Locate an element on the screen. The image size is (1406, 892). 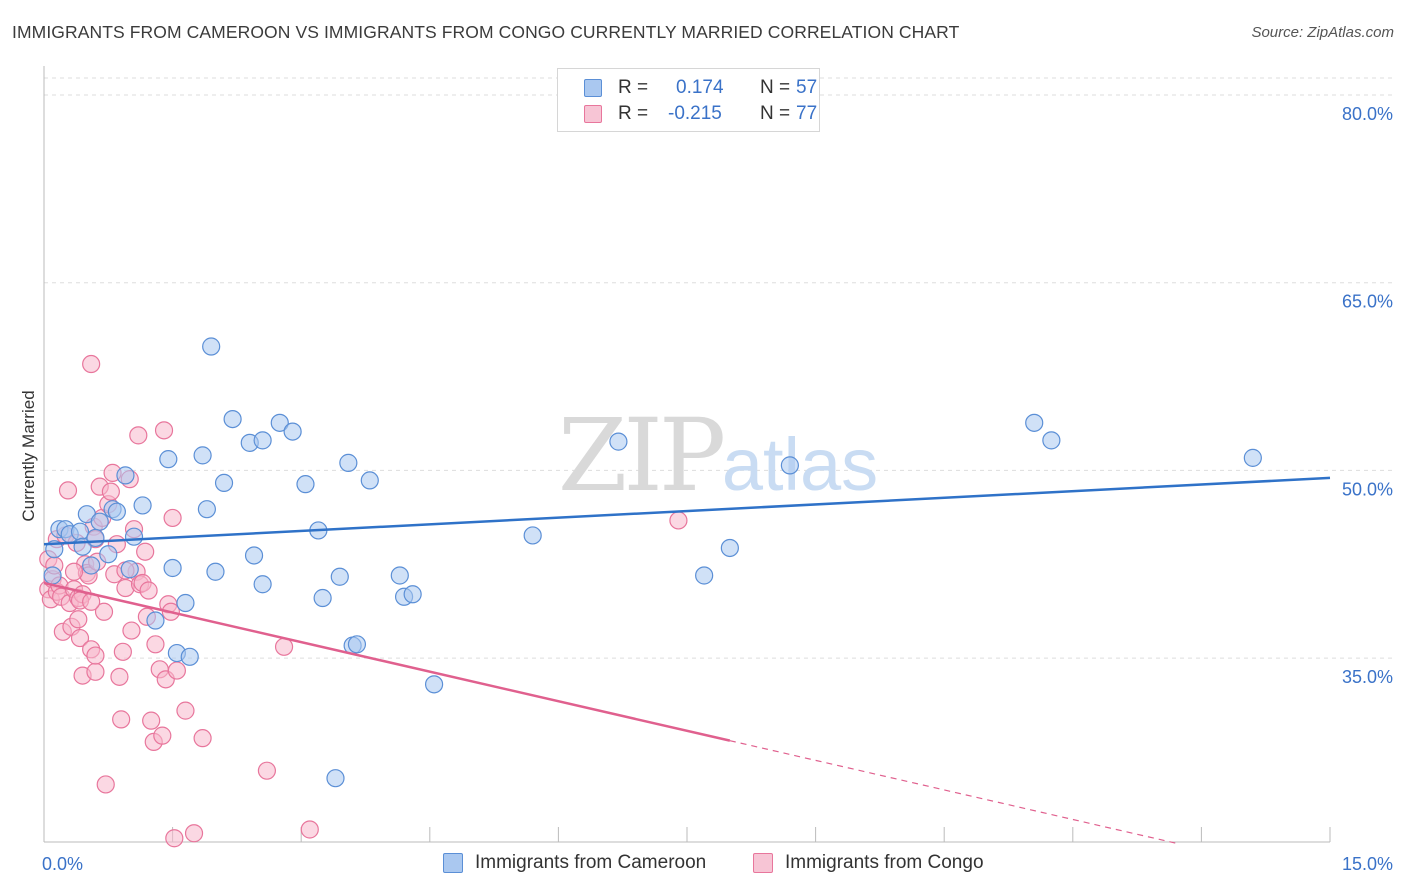
bottom-legend-swatch-cameroon is located at coordinates (453, 863).